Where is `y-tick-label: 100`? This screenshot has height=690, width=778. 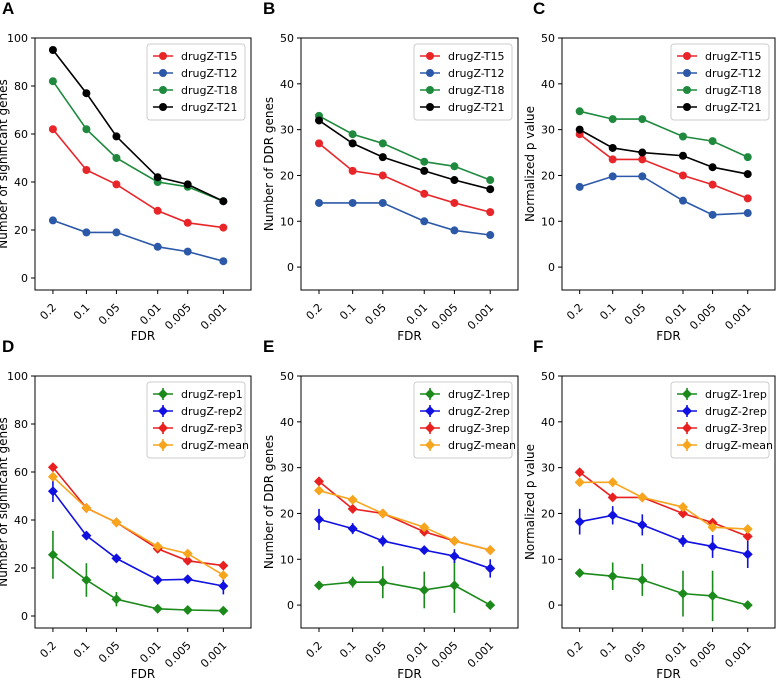 y-tick-label: 100 is located at coordinates (17, 38).